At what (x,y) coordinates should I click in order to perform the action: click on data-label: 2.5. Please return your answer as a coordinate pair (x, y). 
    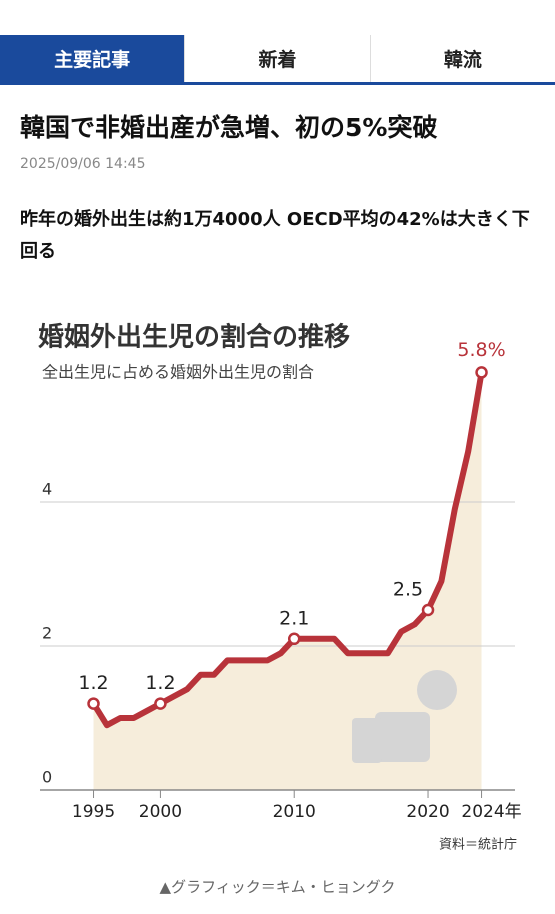
    Looking at the image, I should click on (408, 590).